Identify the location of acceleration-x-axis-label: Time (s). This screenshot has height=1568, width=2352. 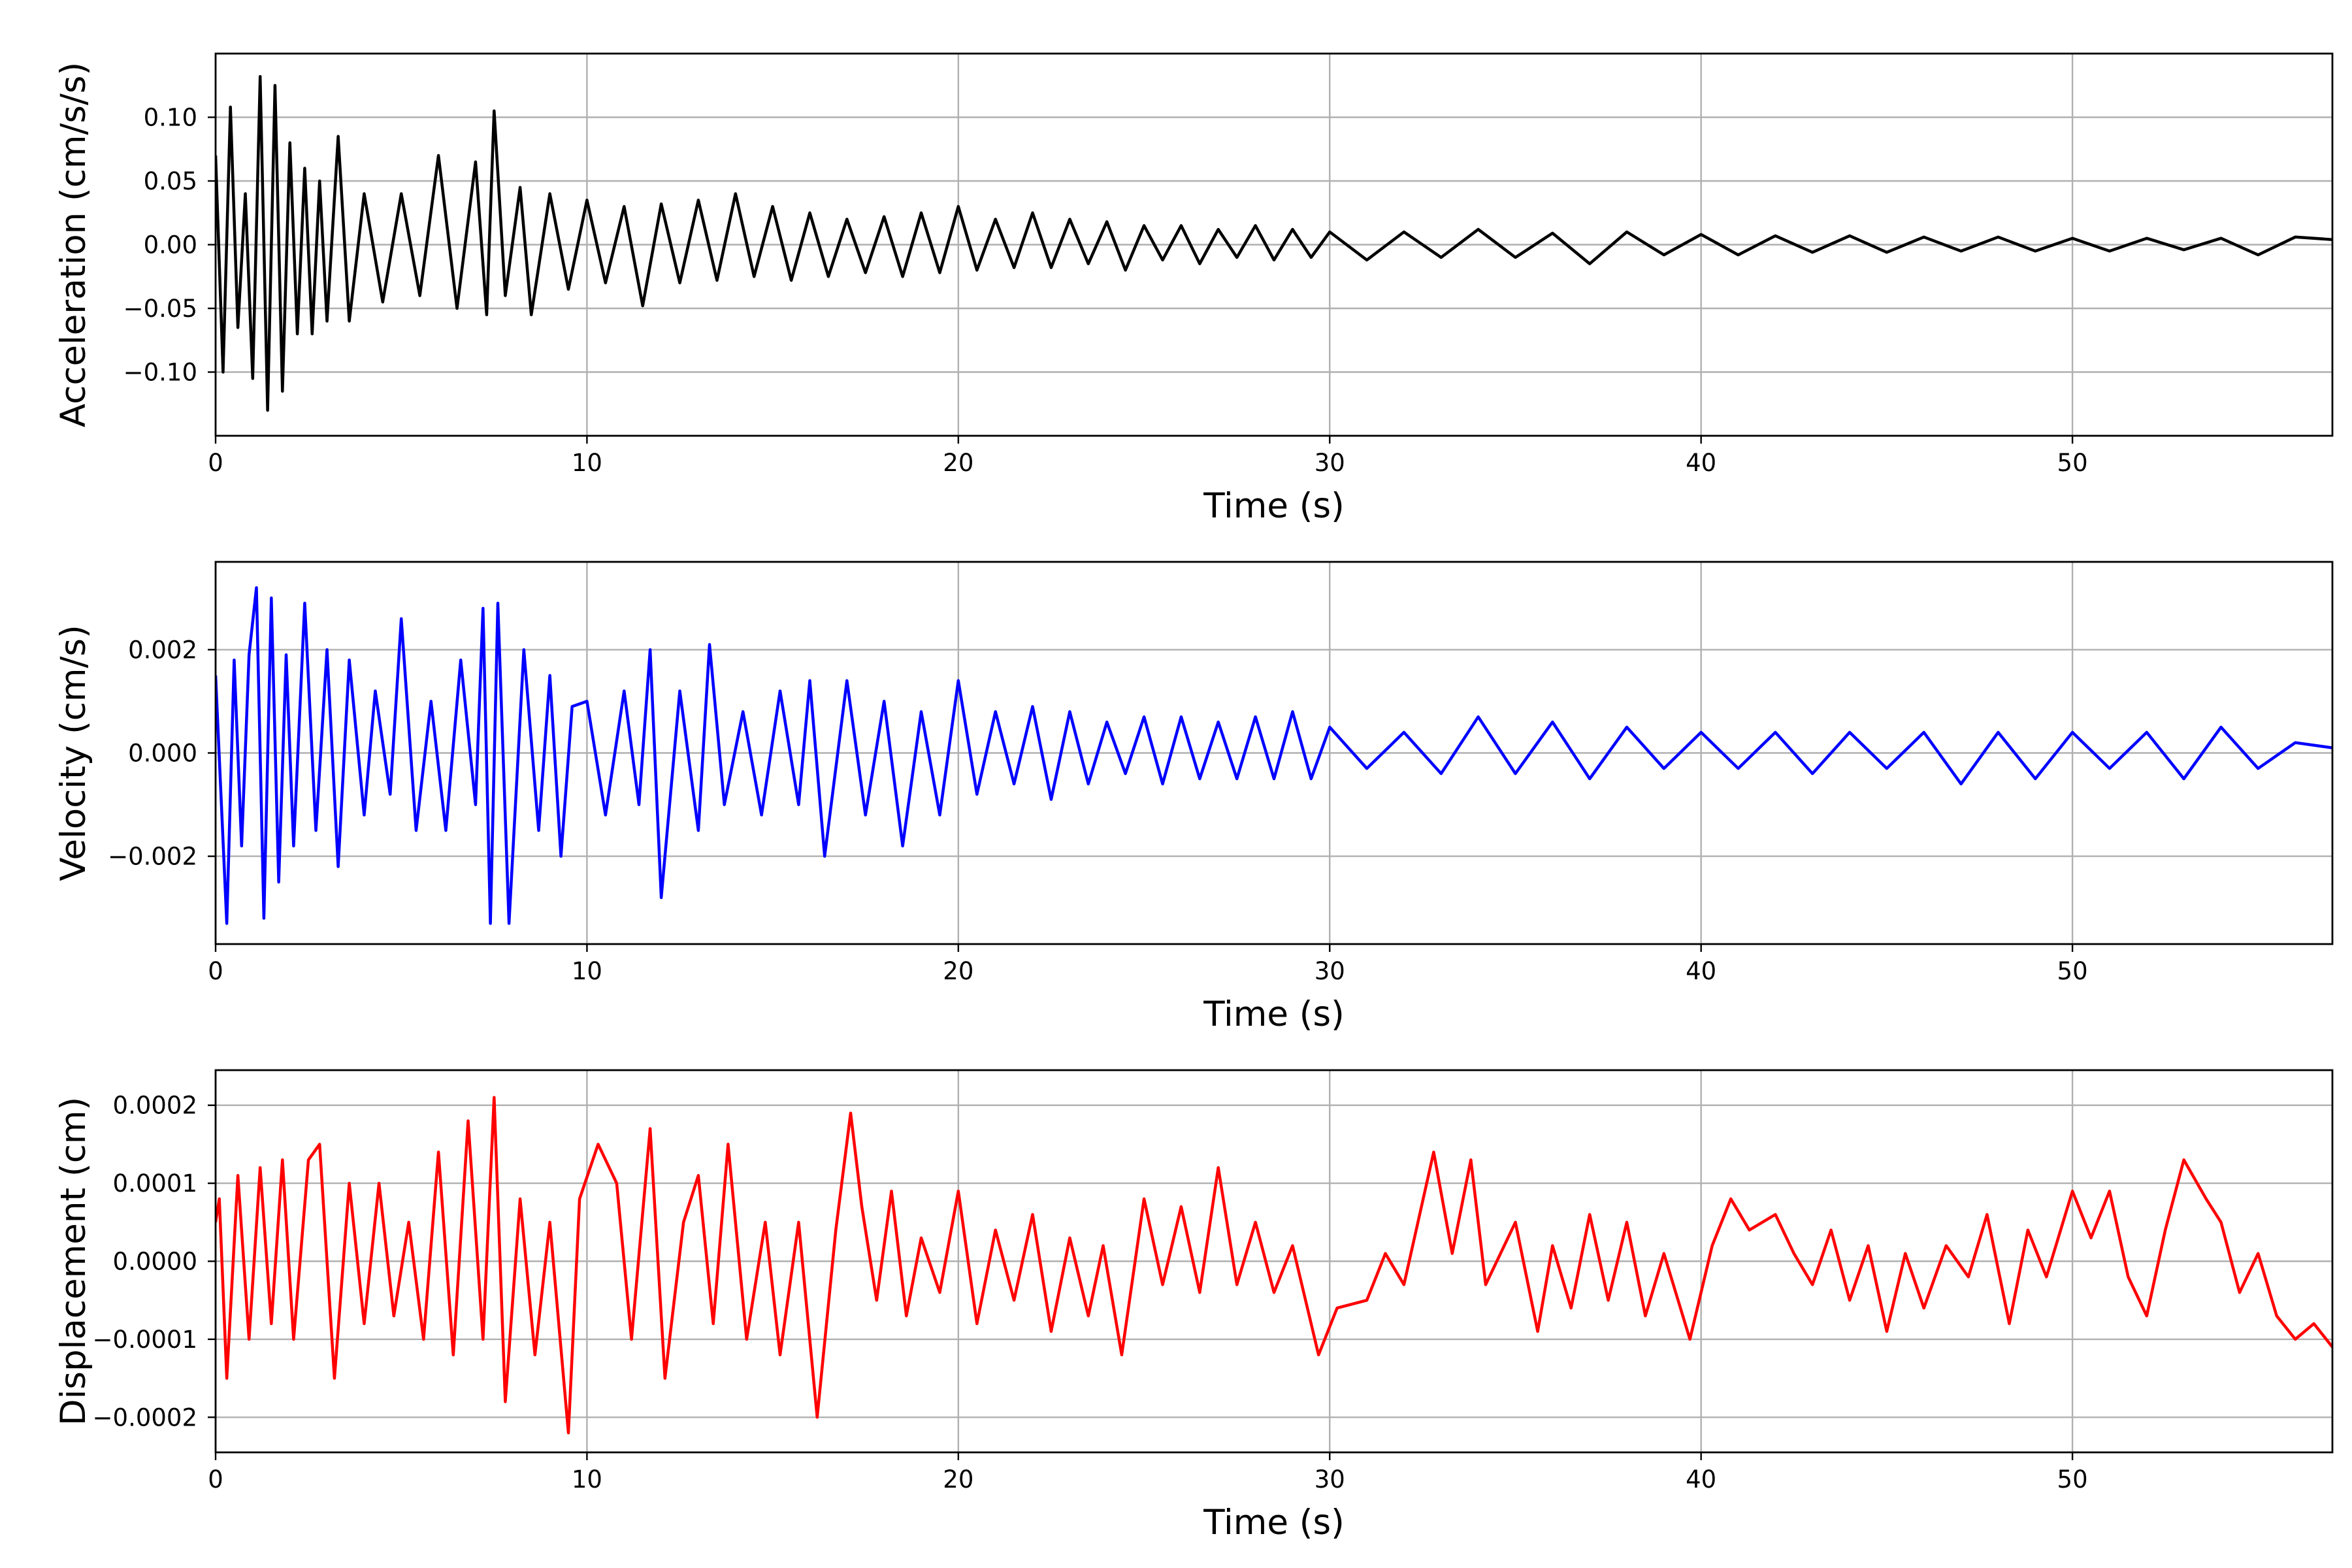
(1274, 506).